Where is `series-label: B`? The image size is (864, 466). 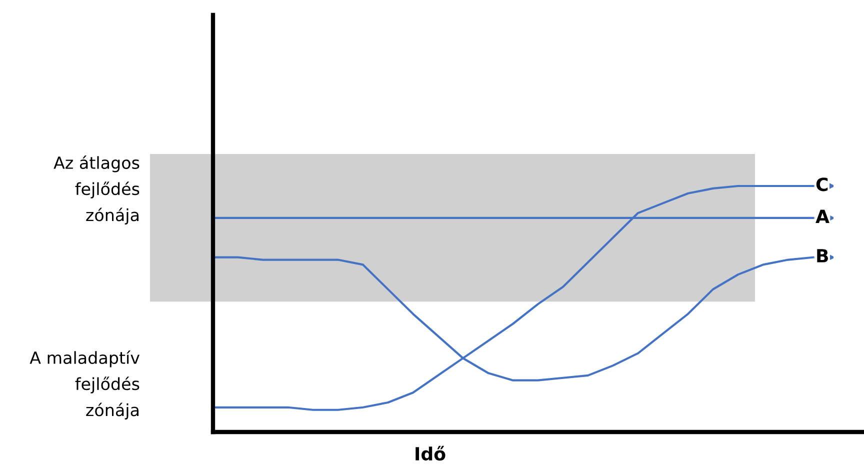 series-label: B is located at coordinates (822, 255).